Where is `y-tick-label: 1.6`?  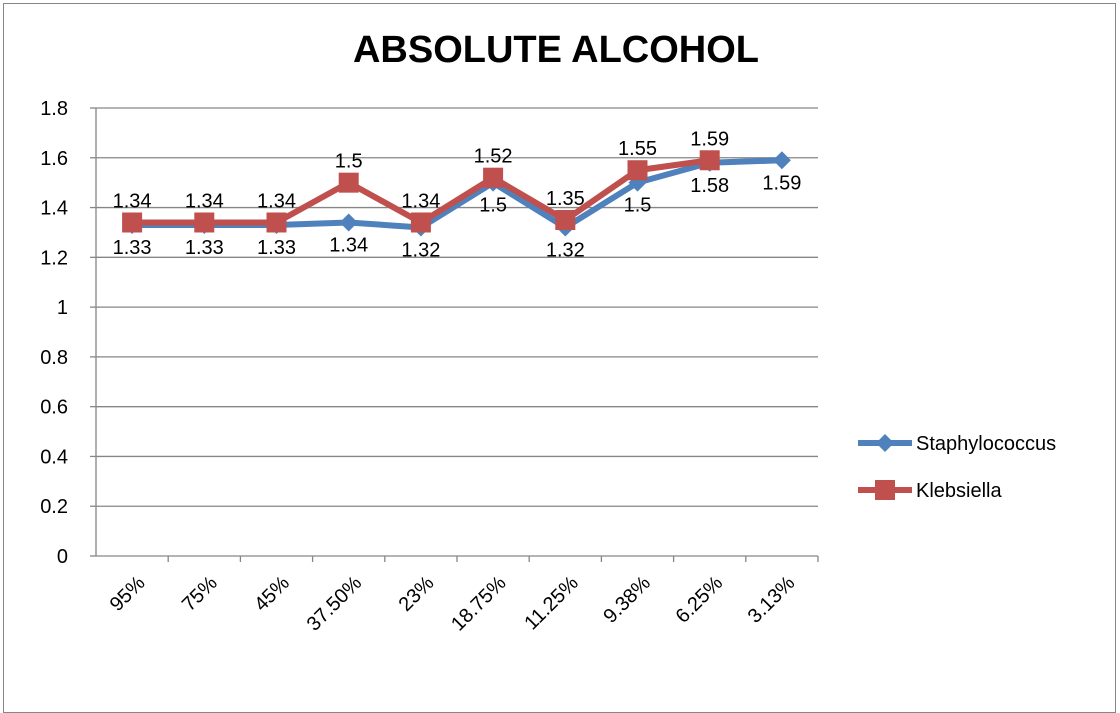 y-tick-label: 1.6 is located at coordinates (54, 159).